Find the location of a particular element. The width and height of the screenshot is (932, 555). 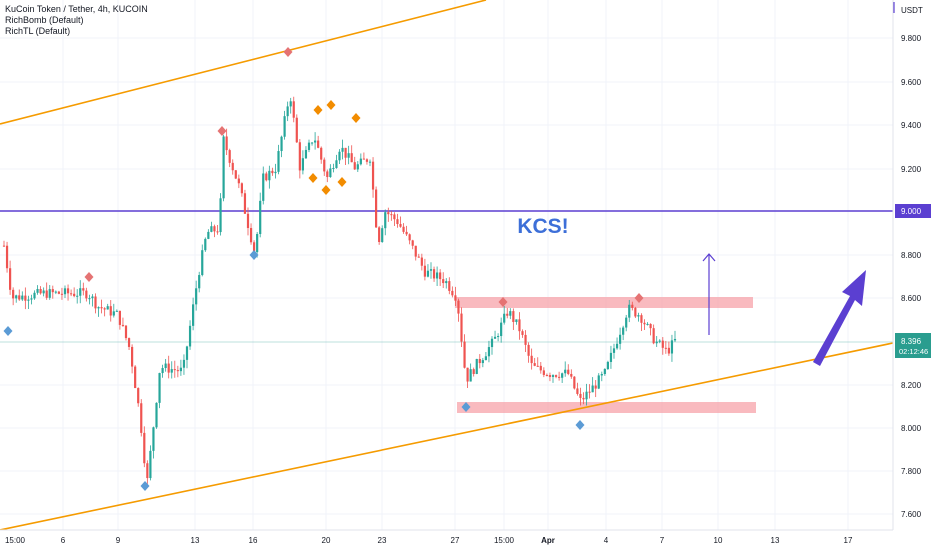

upper-trendline is located at coordinates (243, 62).